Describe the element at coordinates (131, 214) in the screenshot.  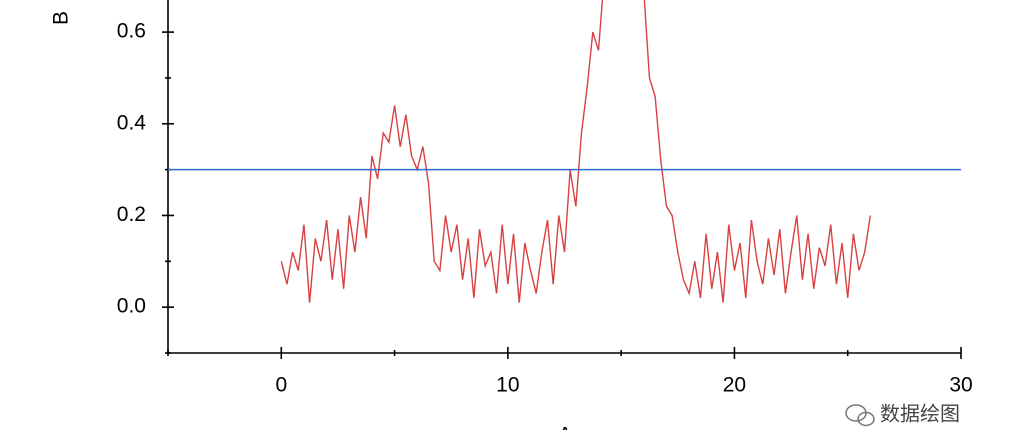
I see `y-tick-label: 0.2` at that location.